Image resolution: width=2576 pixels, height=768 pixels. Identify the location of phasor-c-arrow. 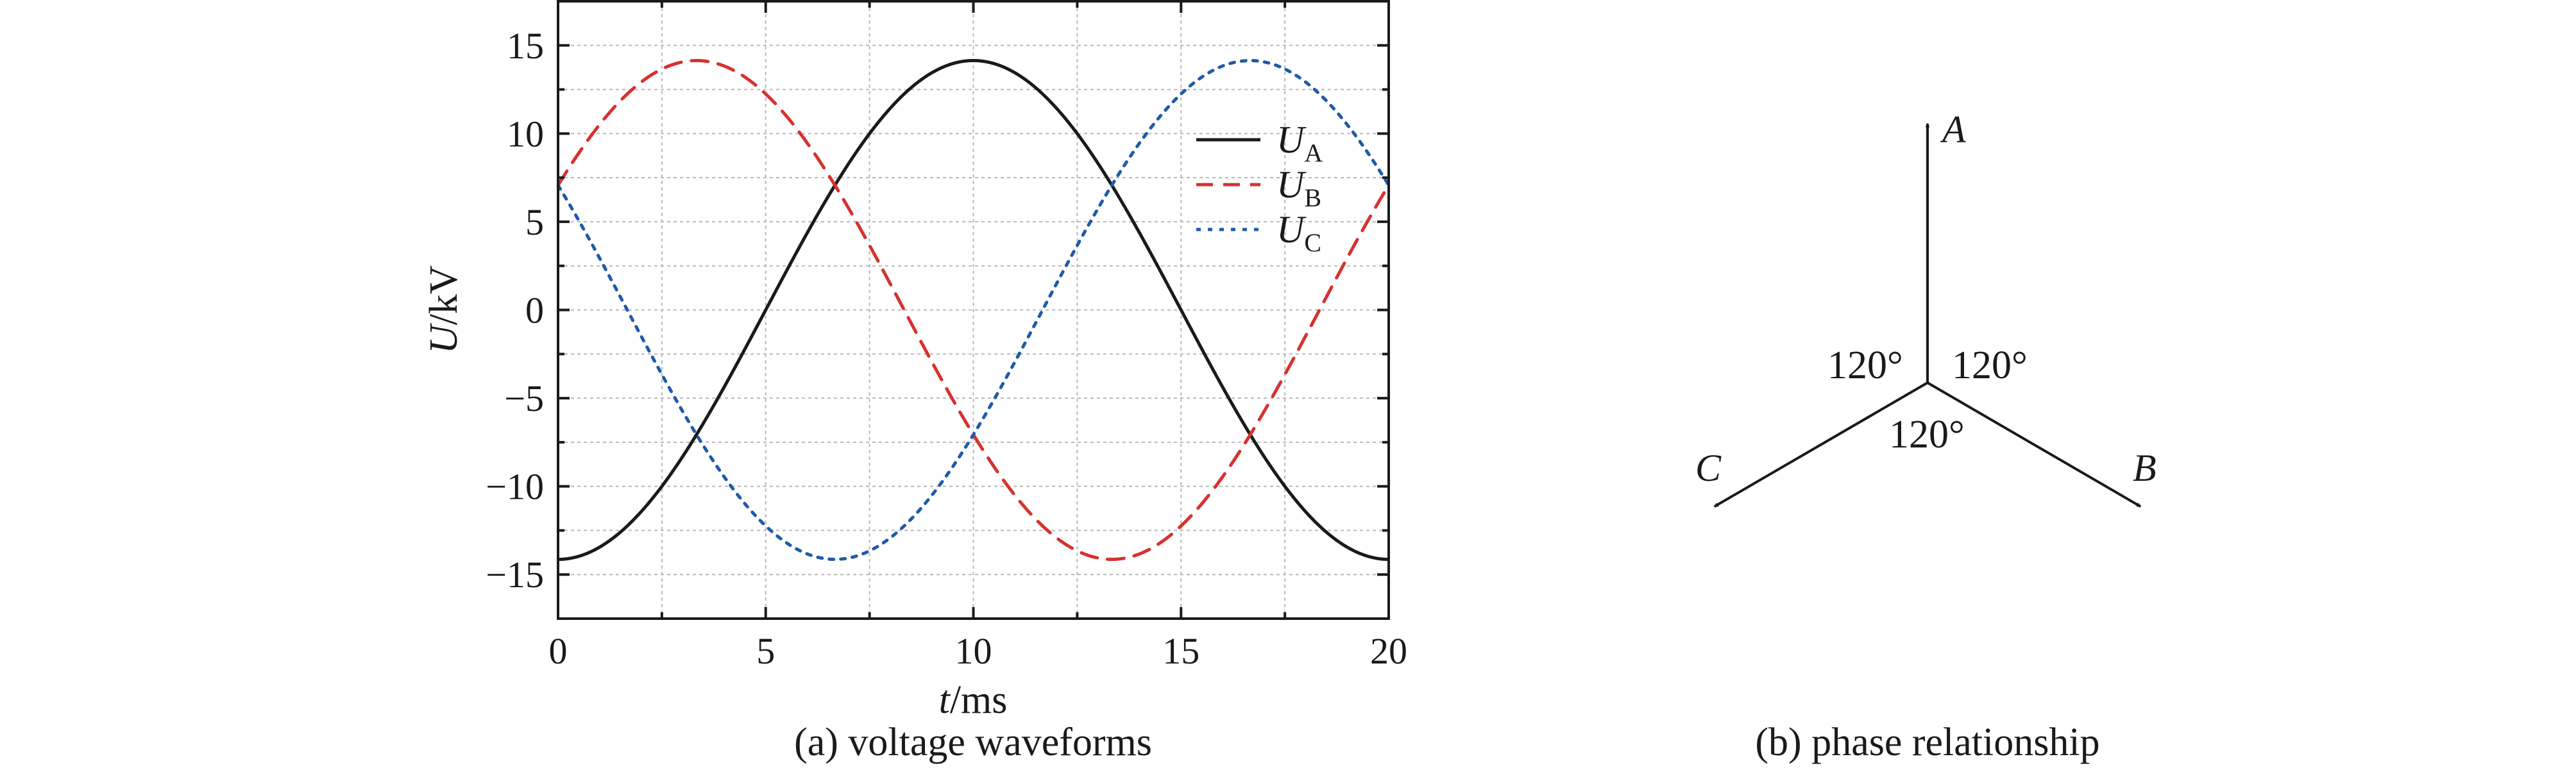
(1821, 444).